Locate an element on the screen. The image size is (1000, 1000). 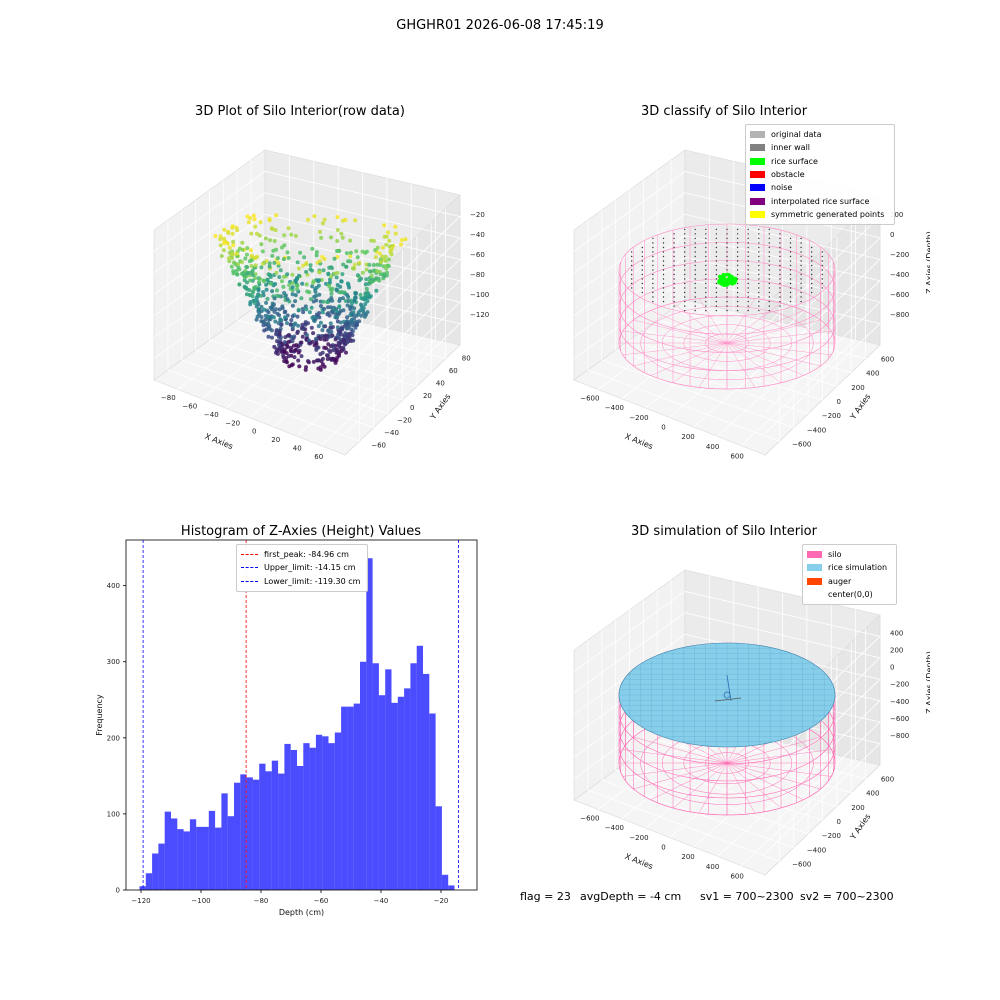
chart2-grid is located at coordinates (798, 392).